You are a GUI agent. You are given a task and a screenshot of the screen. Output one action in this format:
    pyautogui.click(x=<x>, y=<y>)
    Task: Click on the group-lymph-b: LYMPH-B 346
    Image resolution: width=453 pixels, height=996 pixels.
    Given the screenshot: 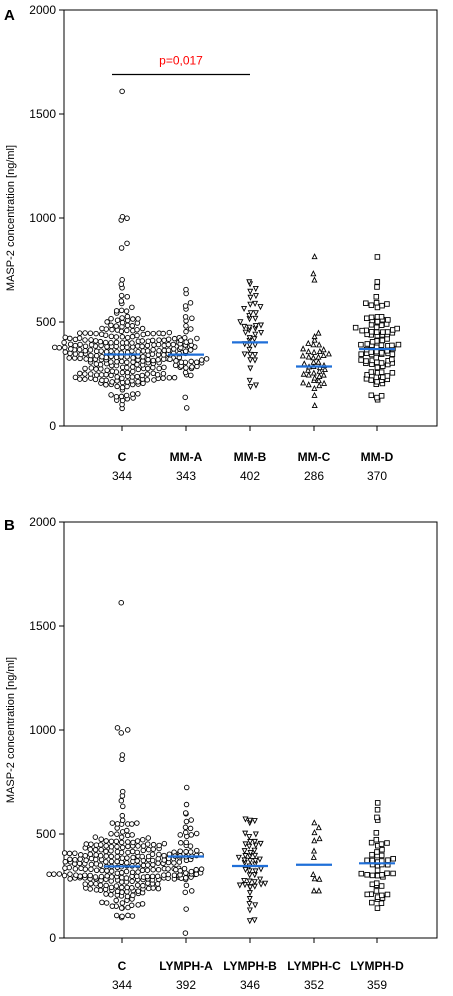 What is the action you would take?
    pyautogui.click(x=250, y=904)
    